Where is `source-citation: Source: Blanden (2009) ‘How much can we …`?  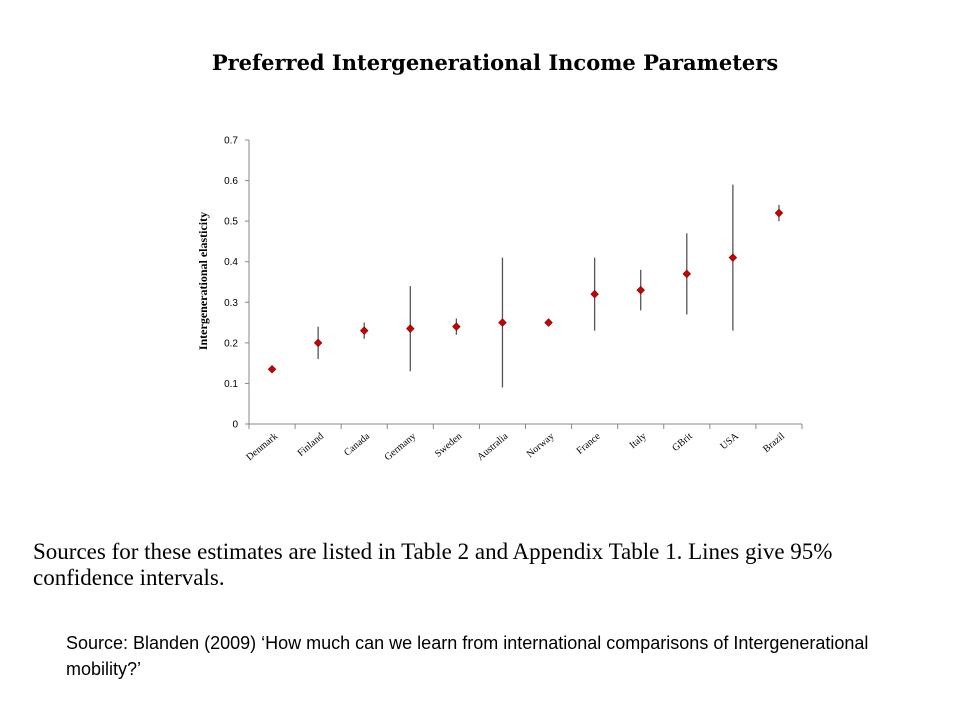
source-citation: Source: Blanden (2009) ‘How much can we … is located at coordinates (467, 656).